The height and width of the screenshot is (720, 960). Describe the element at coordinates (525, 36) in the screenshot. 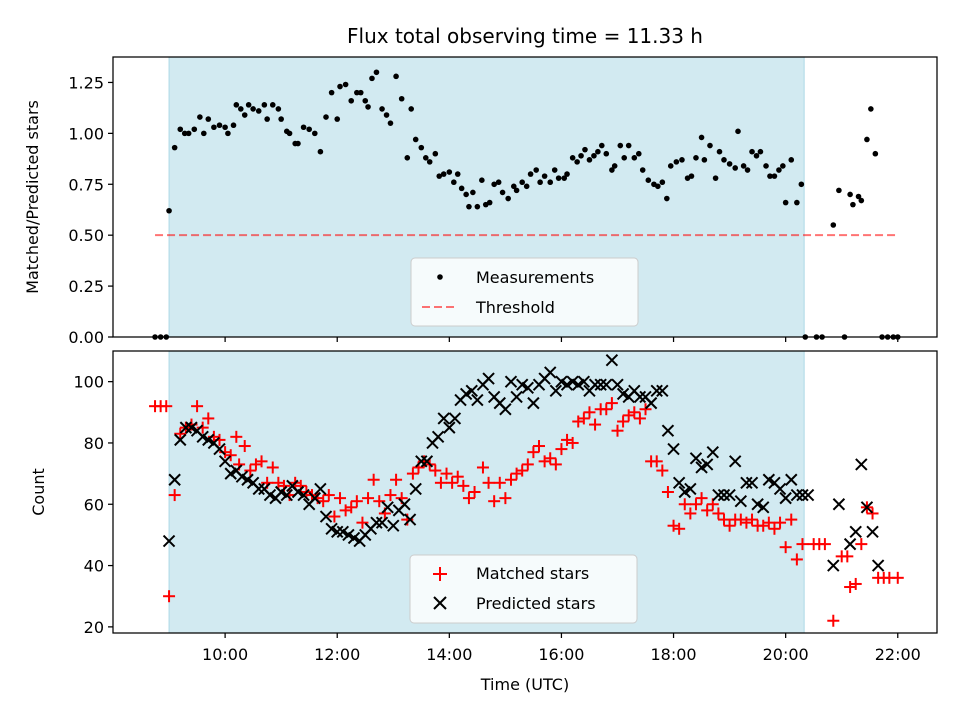

I see `chart-title: Flux total observing time = 11.33 h` at that location.